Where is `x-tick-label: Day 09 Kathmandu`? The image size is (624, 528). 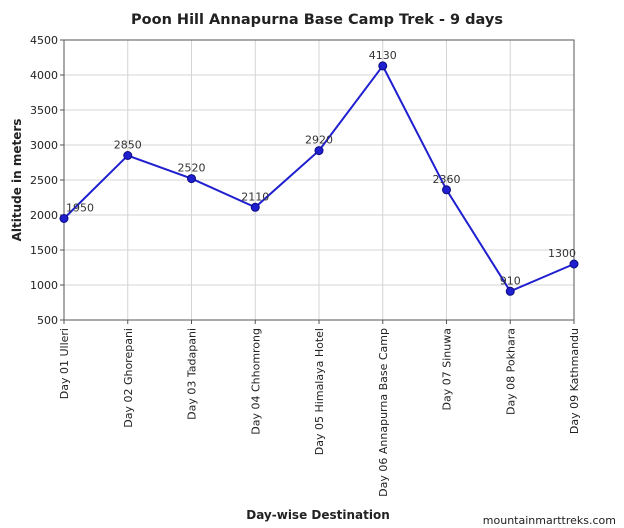 x-tick-label: Day 09 Kathmandu is located at coordinates (574, 381).